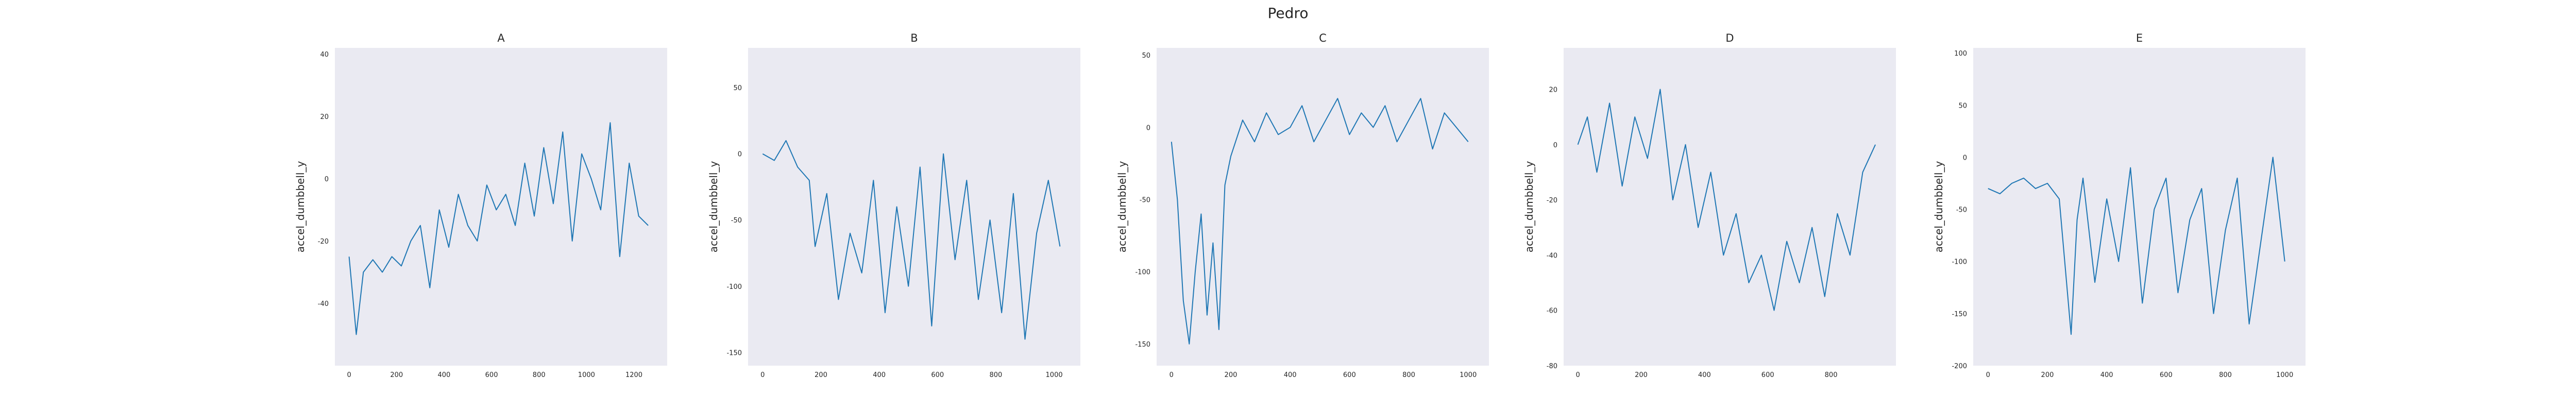  What do you see at coordinates (914, 38) in the screenshot?
I see `panel-title: B` at bounding box center [914, 38].